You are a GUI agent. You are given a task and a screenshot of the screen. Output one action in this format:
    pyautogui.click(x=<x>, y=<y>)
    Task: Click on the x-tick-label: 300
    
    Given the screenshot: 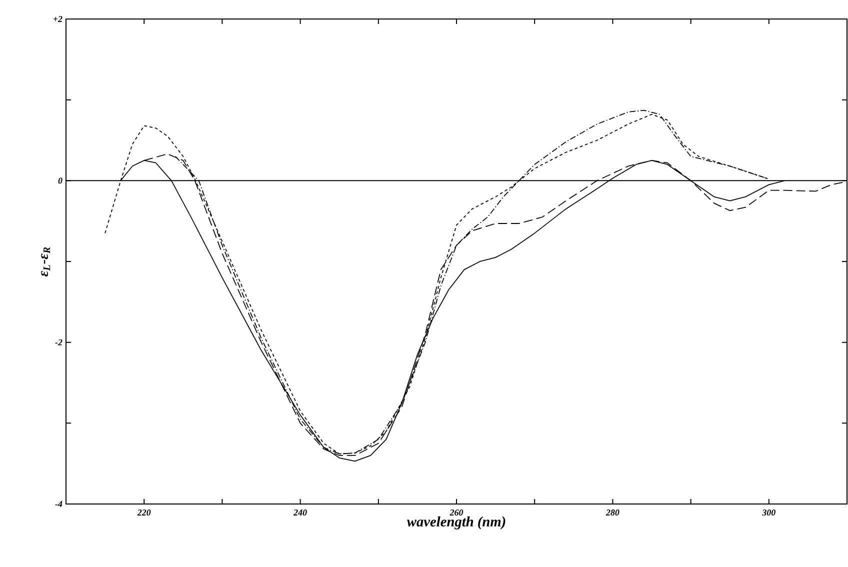 What is the action you would take?
    pyautogui.click(x=769, y=513)
    